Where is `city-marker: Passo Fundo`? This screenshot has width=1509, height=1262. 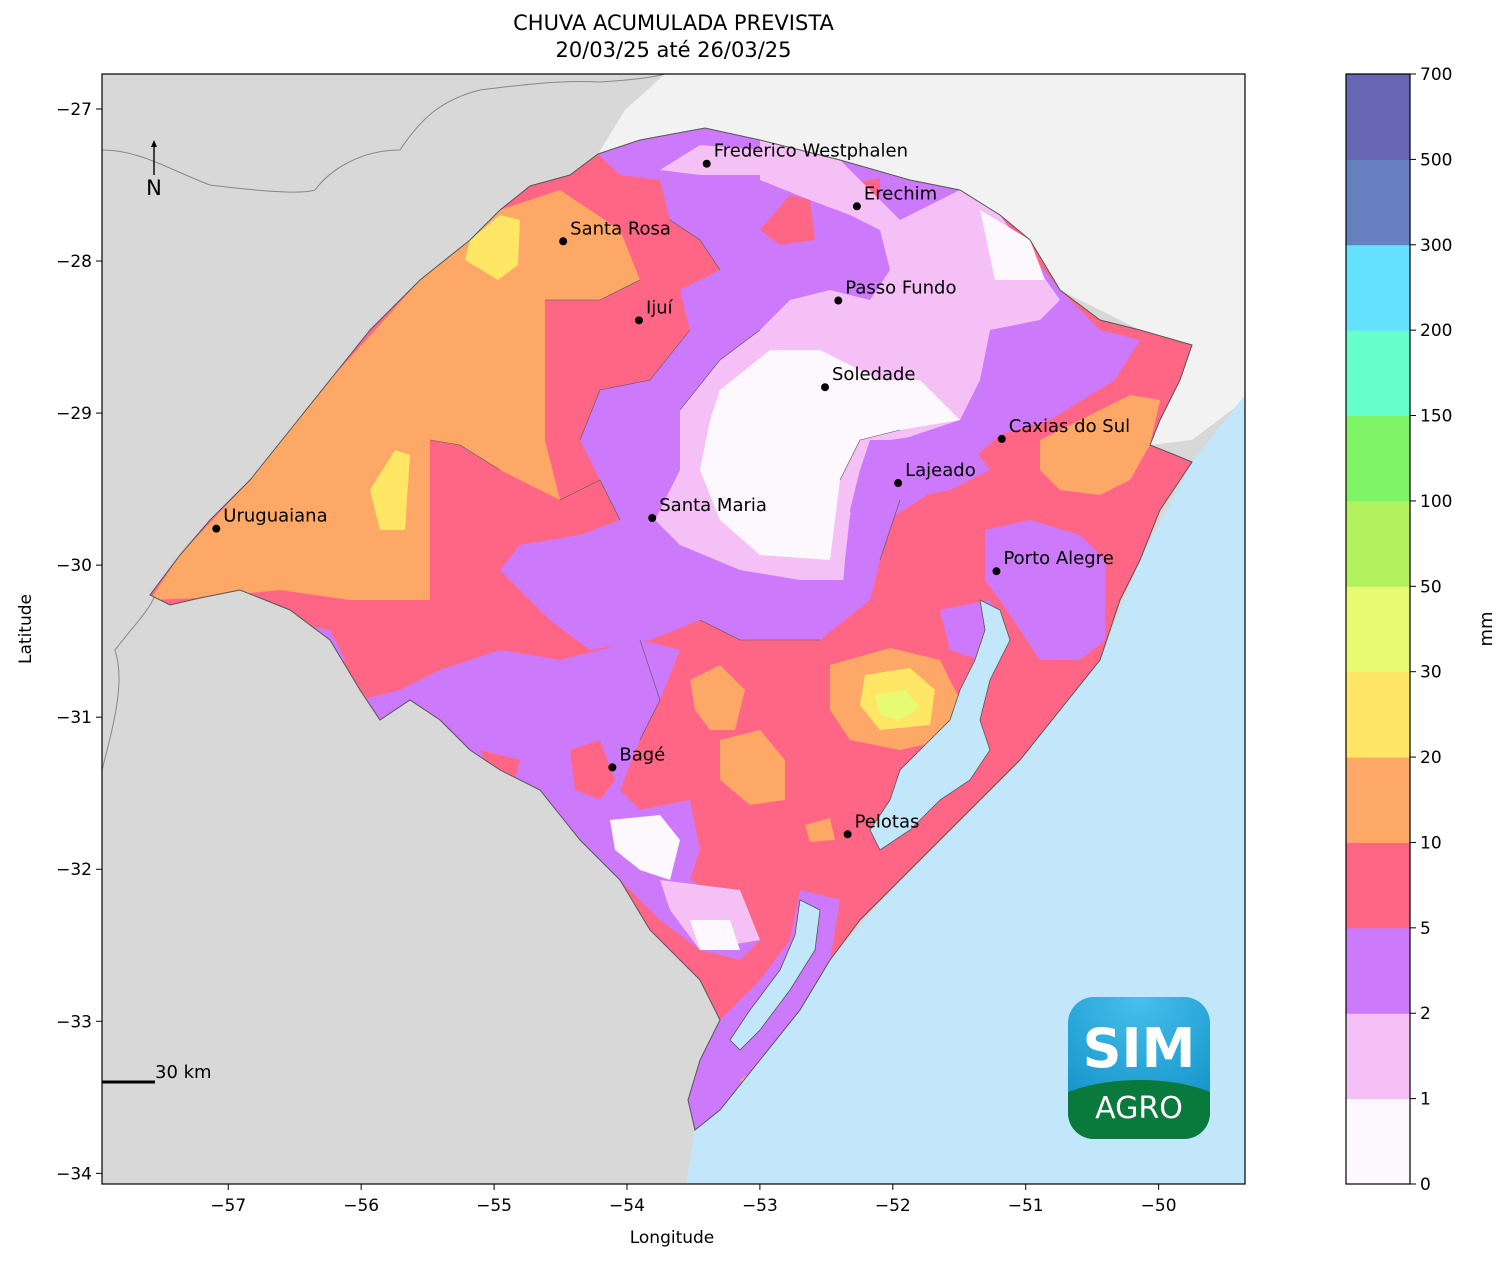
city-marker: Passo Fundo is located at coordinates (895, 291).